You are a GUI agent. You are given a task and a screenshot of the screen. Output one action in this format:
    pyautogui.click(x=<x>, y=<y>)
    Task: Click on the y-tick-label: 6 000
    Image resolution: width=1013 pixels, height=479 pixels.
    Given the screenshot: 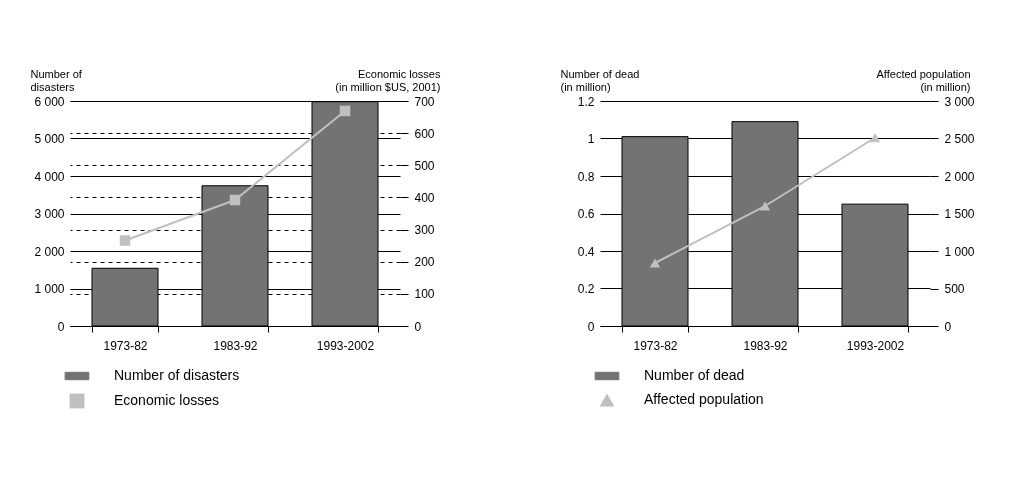 What is the action you would take?
    pyautogui.click(x=49, y=101)
    